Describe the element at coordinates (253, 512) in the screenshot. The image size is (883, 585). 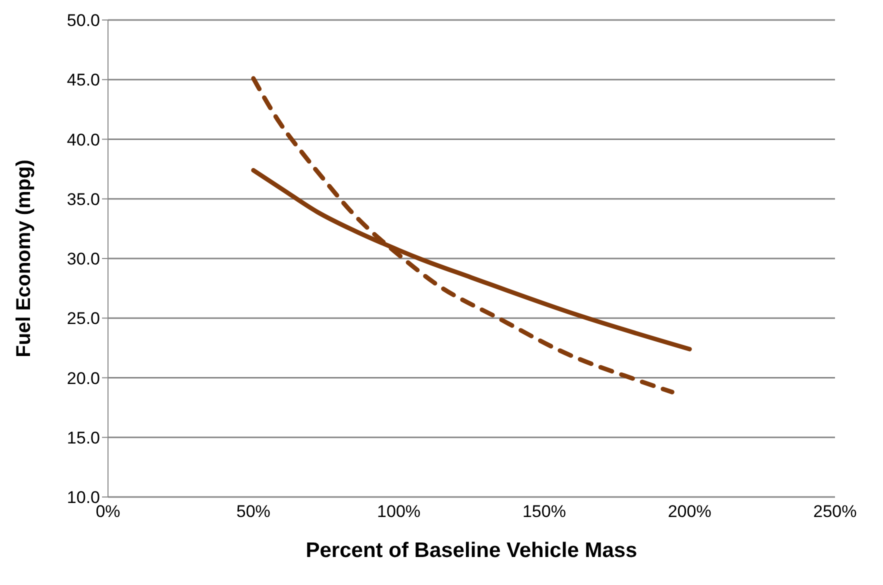
I see `x-tick-label: 50%` at that location.